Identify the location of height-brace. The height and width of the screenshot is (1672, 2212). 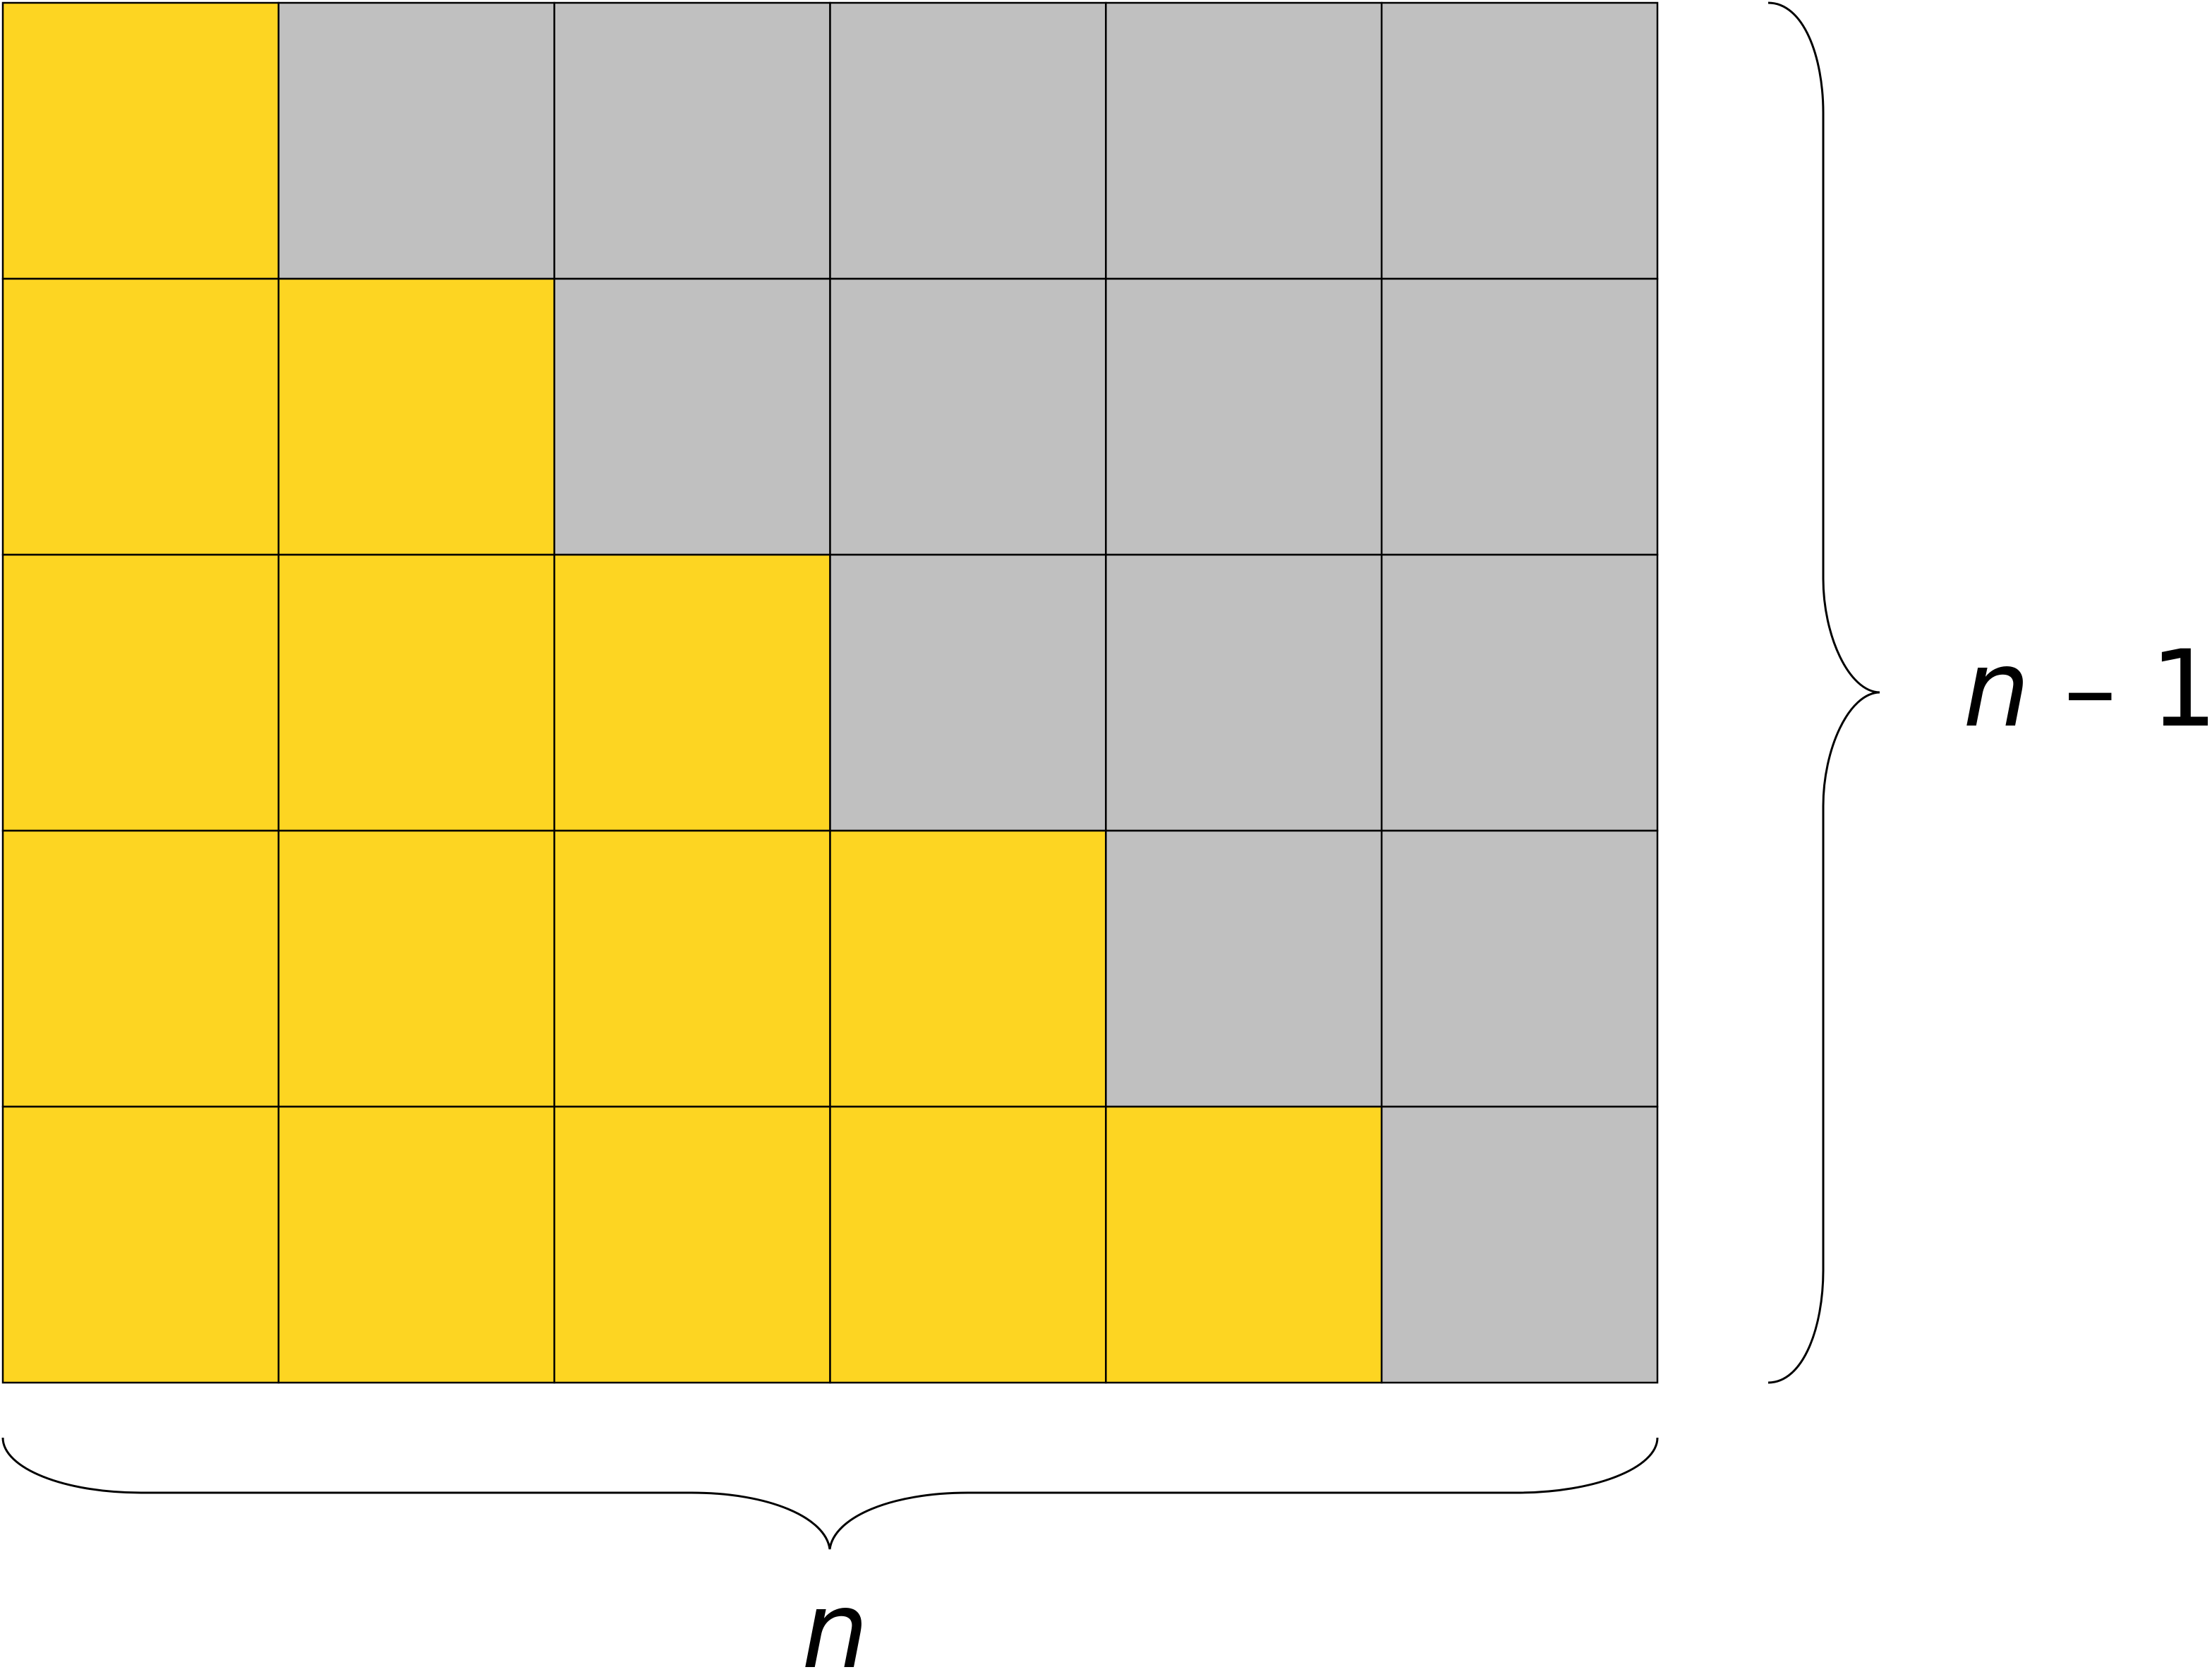
(1823, 693).